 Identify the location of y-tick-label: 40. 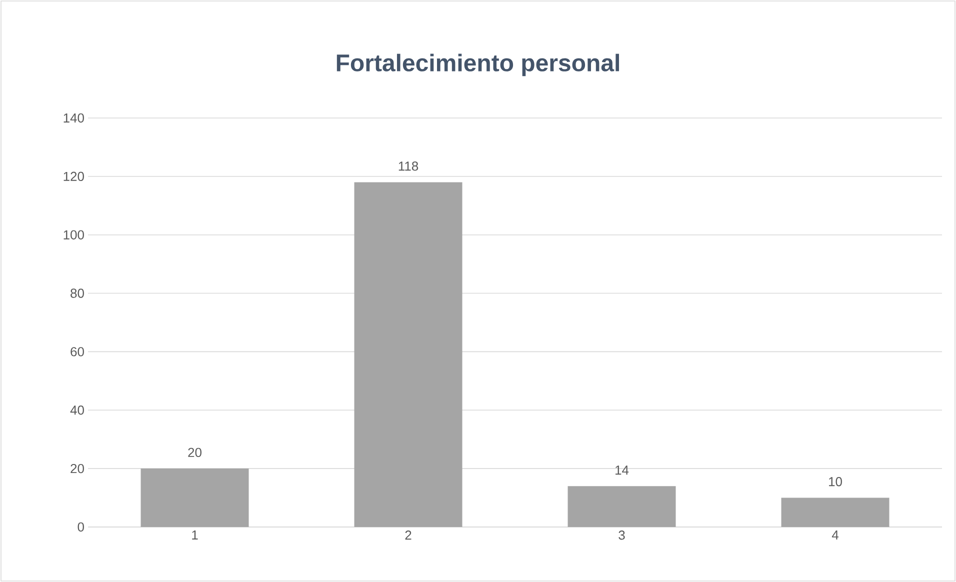
(77, 410).